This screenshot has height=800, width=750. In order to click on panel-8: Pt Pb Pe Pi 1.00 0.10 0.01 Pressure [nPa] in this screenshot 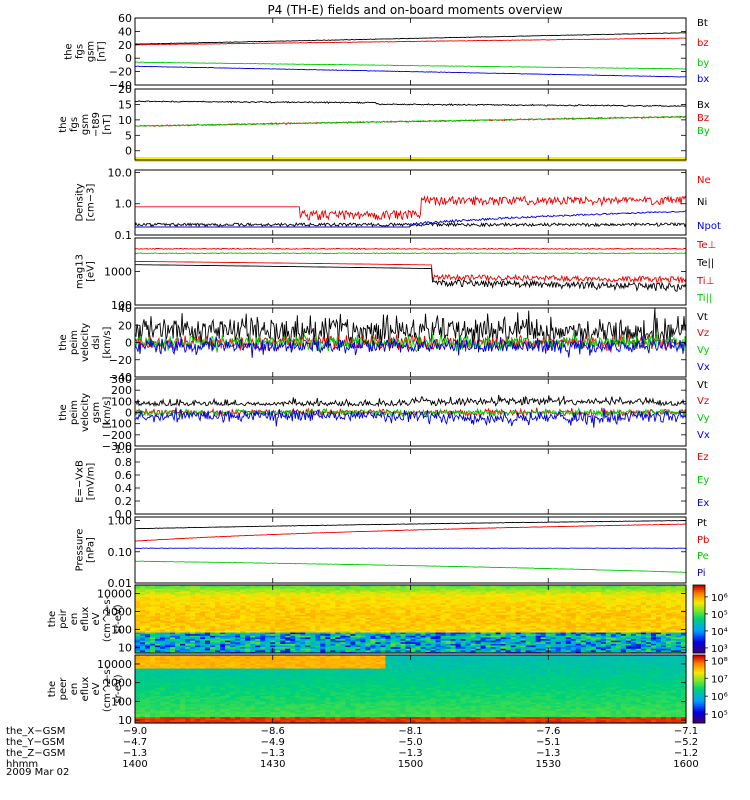, I will do `click(392, 552)`.